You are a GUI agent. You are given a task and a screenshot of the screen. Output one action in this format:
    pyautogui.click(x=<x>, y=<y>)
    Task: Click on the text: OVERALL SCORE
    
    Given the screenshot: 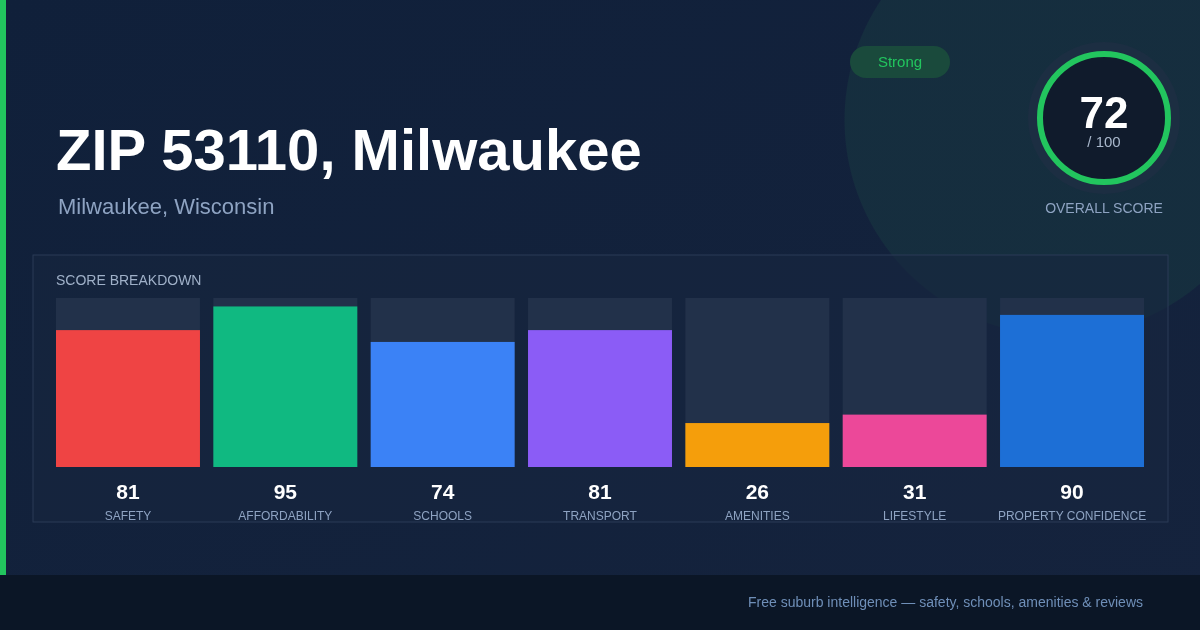 What is the action you would take?
    pyautogui.click(x=1104, y=208)
    